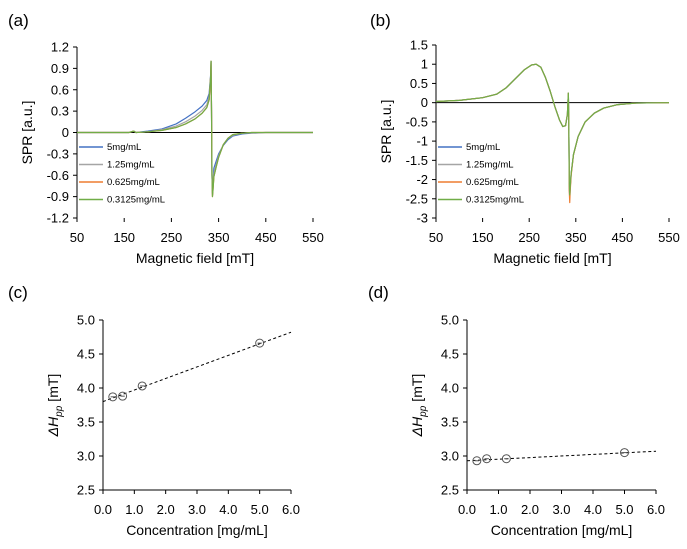 This screenshot has height=549, width=687. I want to click on y-tick-label: 1.2, so click(60, 47).